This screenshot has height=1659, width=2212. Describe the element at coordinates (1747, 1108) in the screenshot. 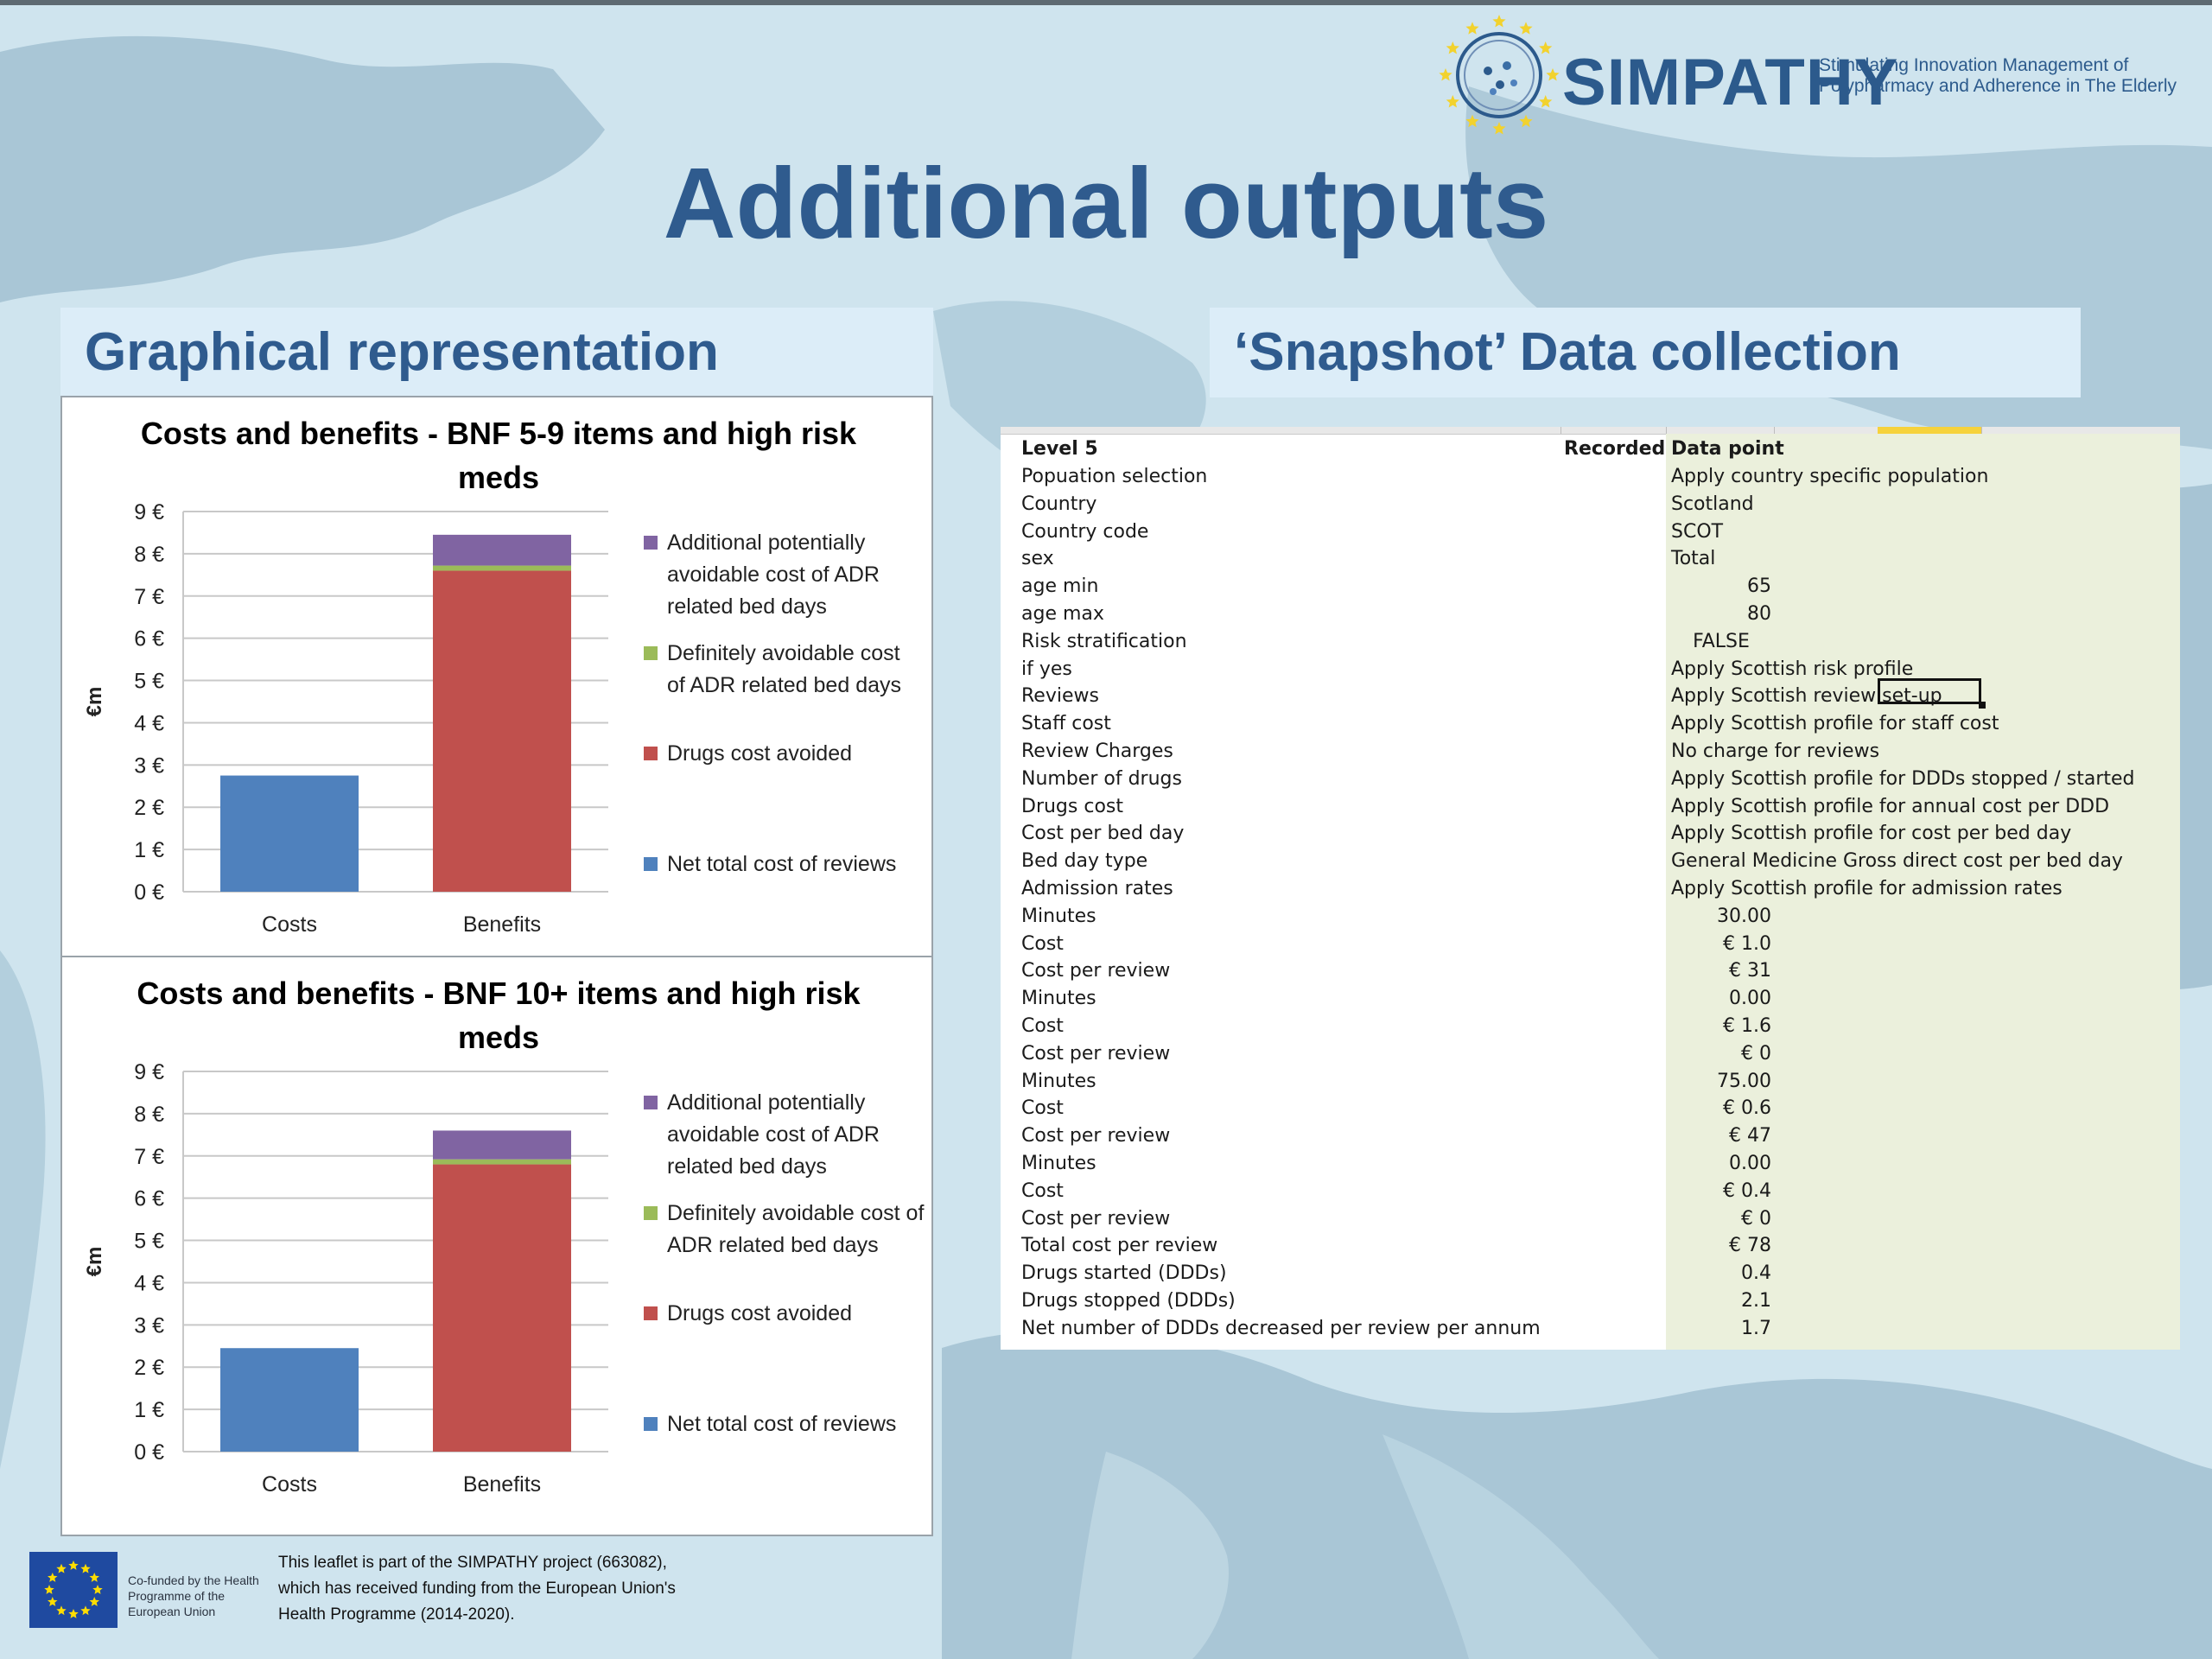

I see `sheet-cell-value: € 0.6` at that location.